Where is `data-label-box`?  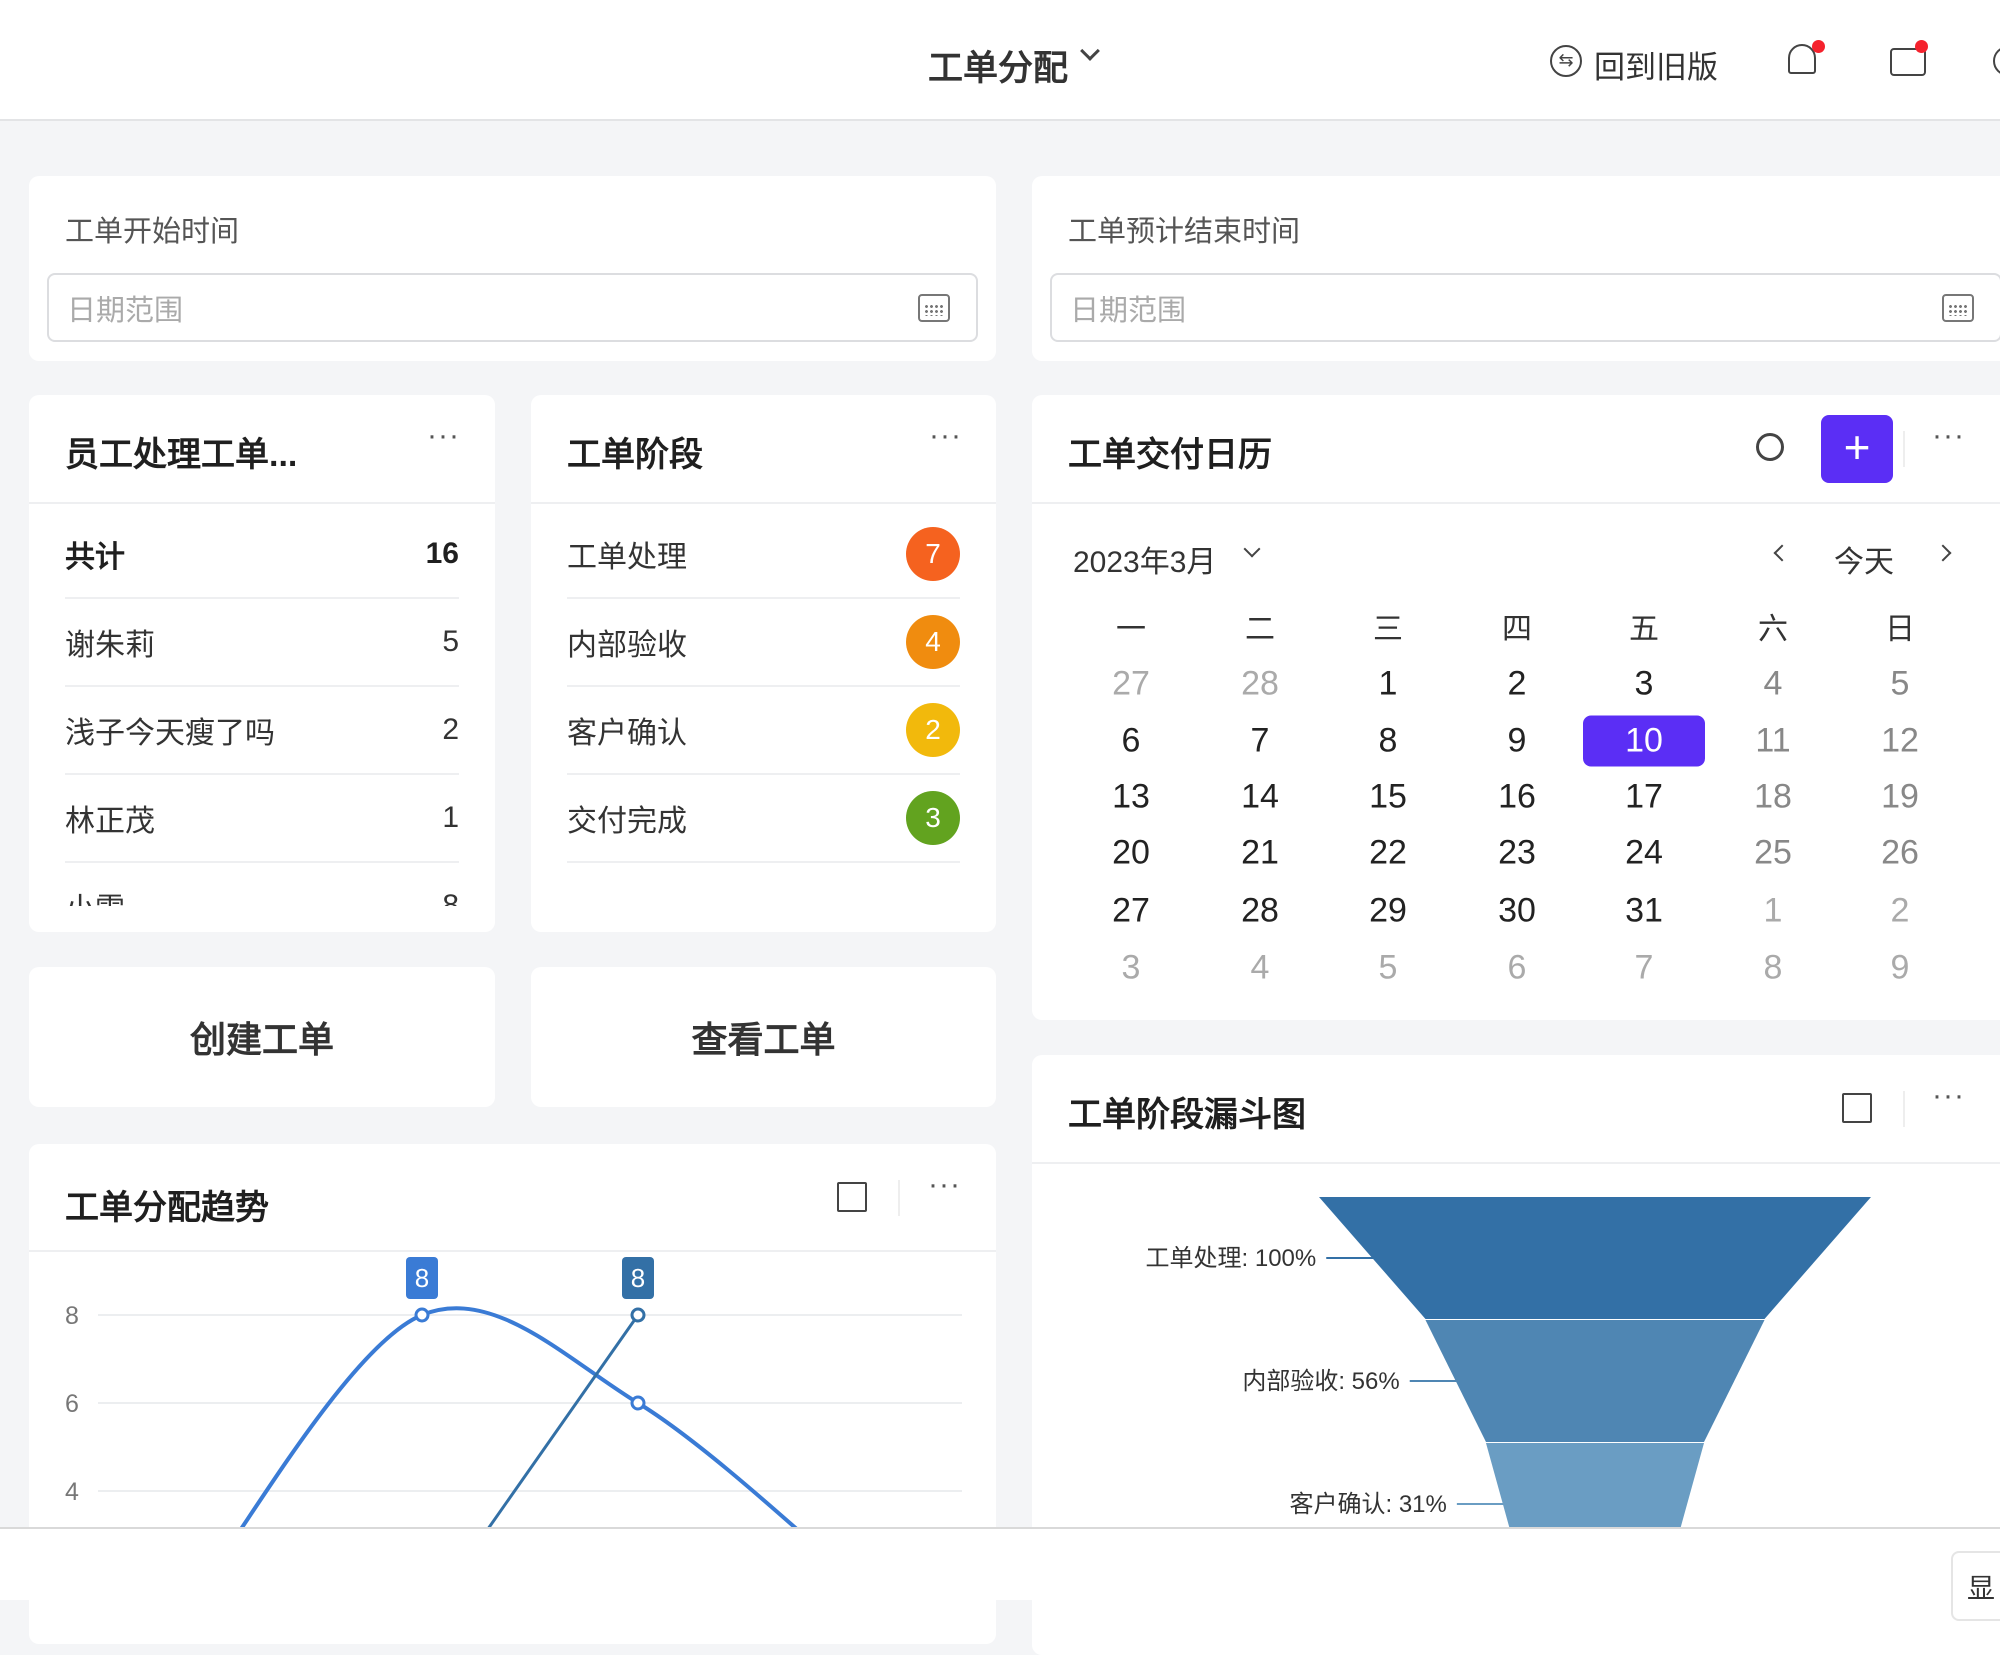 data-label-box is located at coordinates (422, 1278).